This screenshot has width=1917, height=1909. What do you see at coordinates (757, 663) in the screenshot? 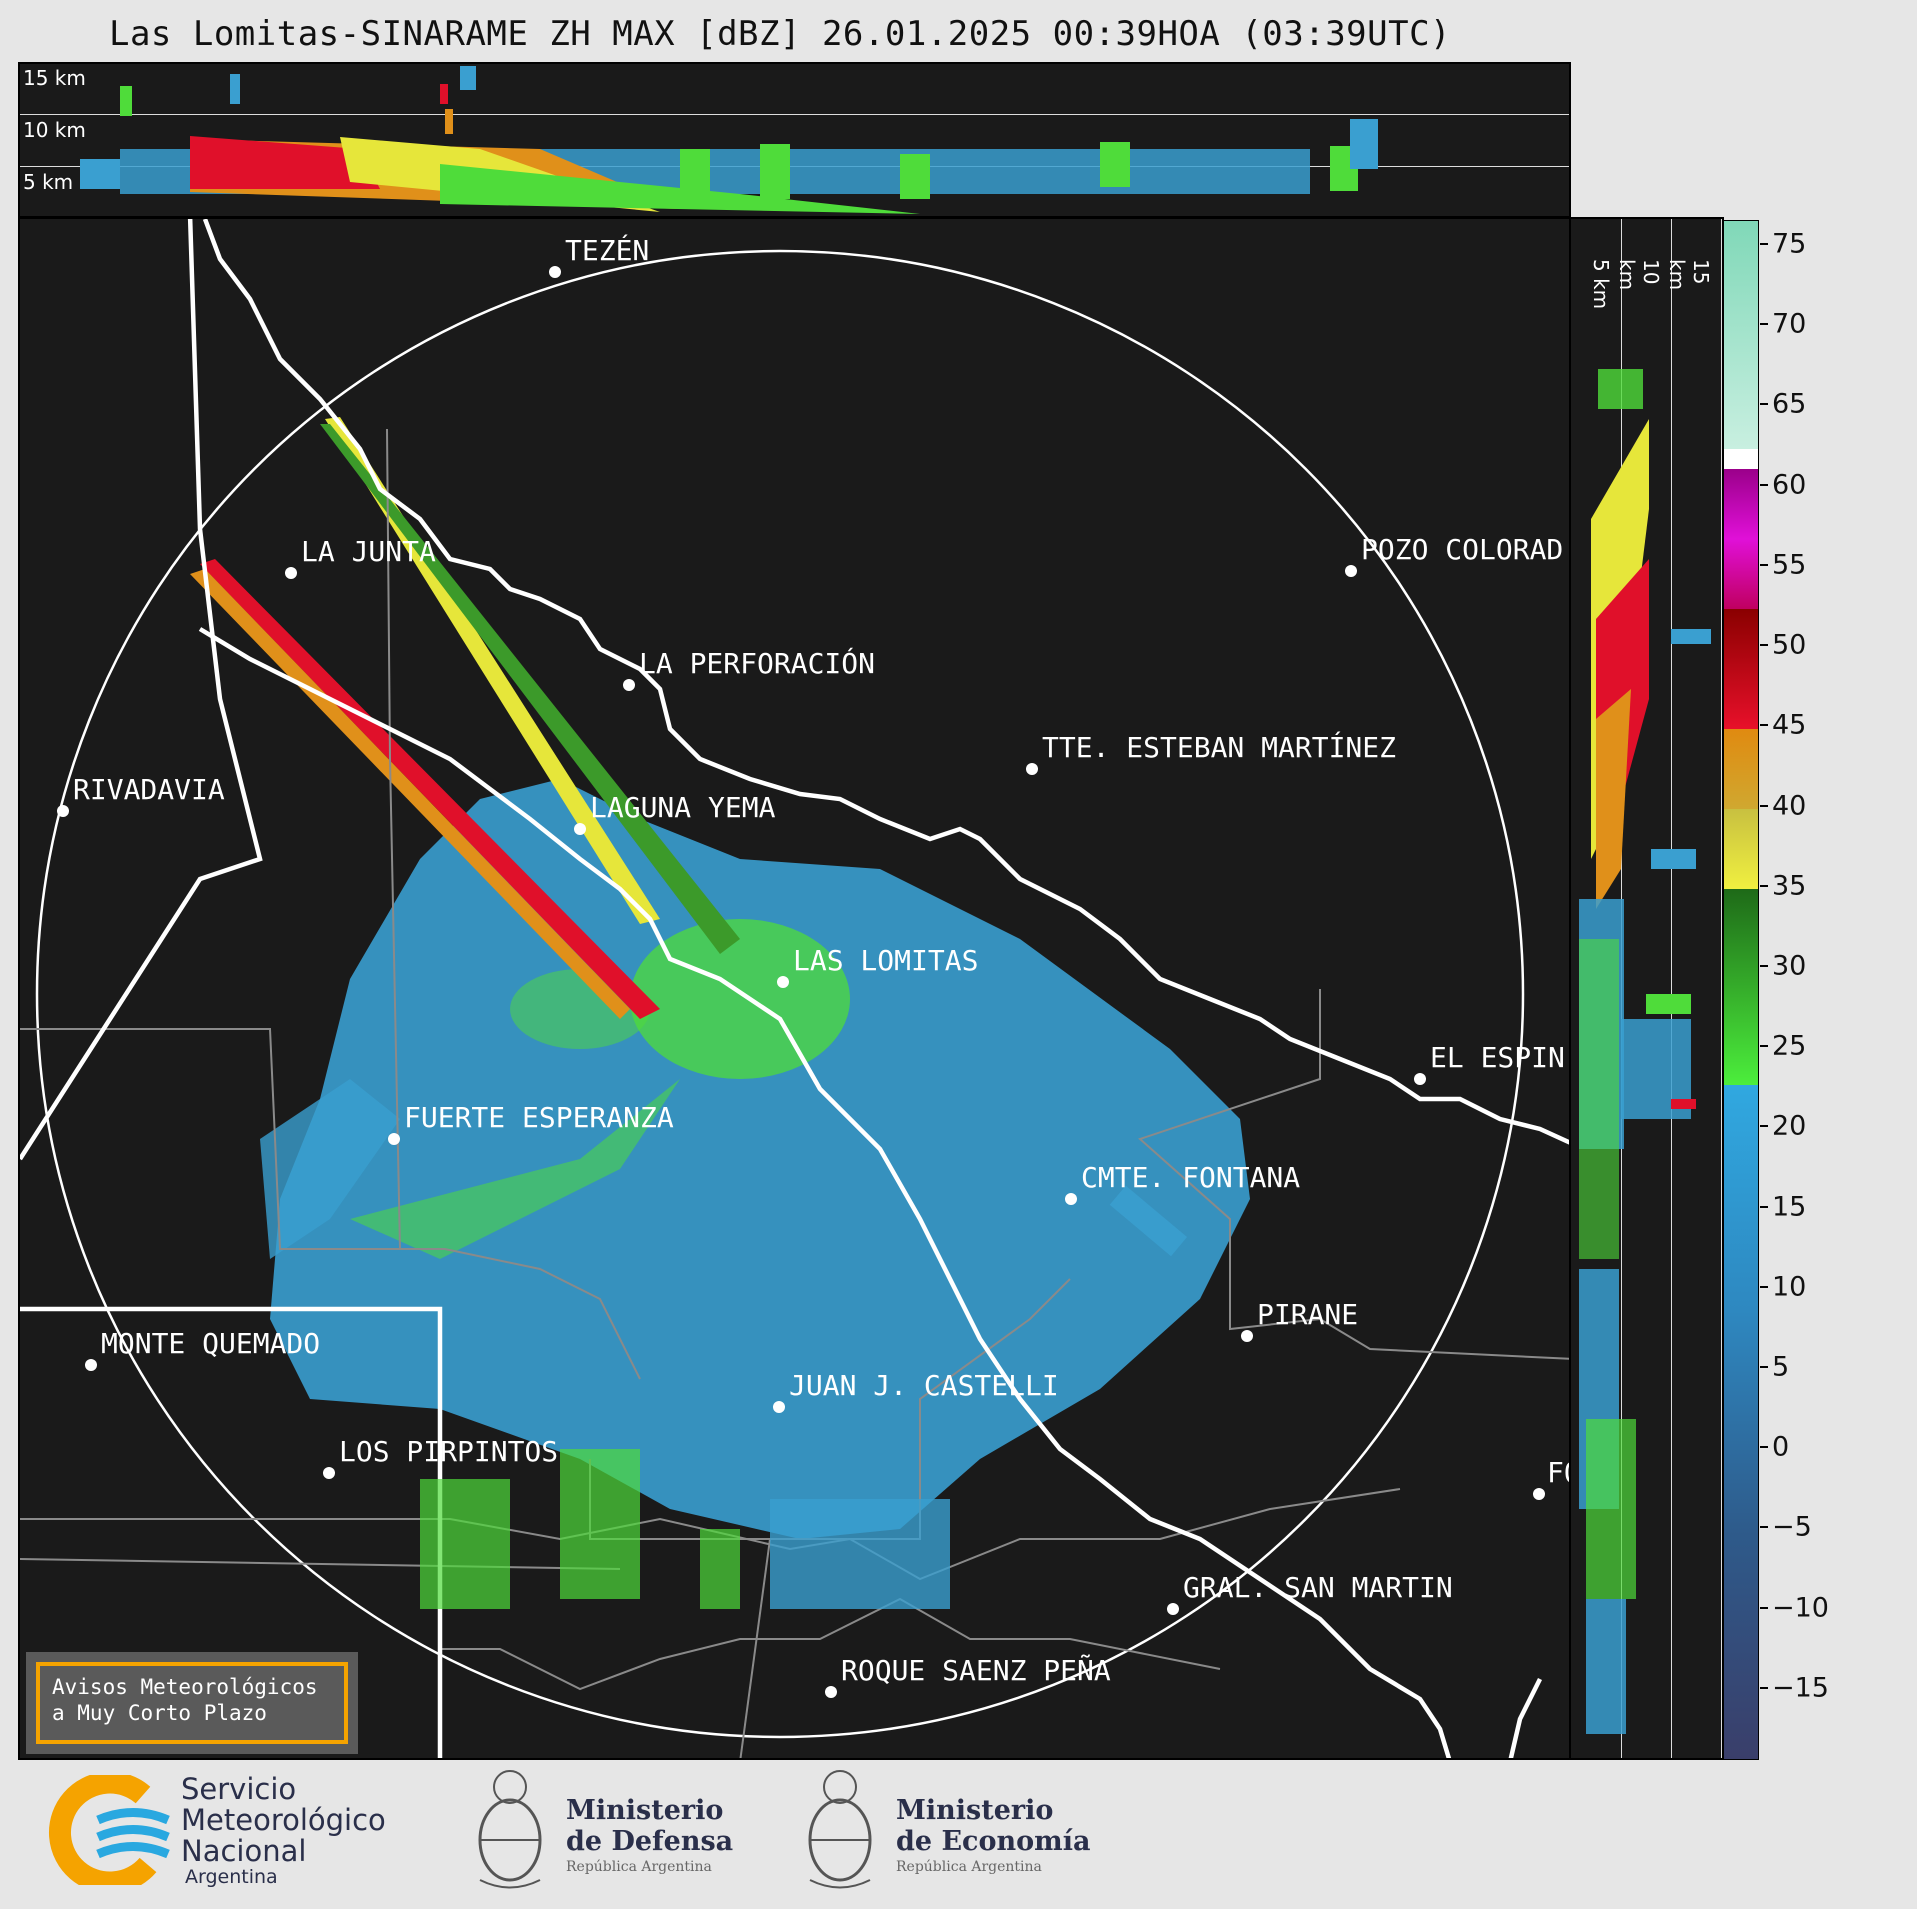
I see `city-label-la-perforacion: LA PERFORACIÓN` at bounding box center [757, 663].